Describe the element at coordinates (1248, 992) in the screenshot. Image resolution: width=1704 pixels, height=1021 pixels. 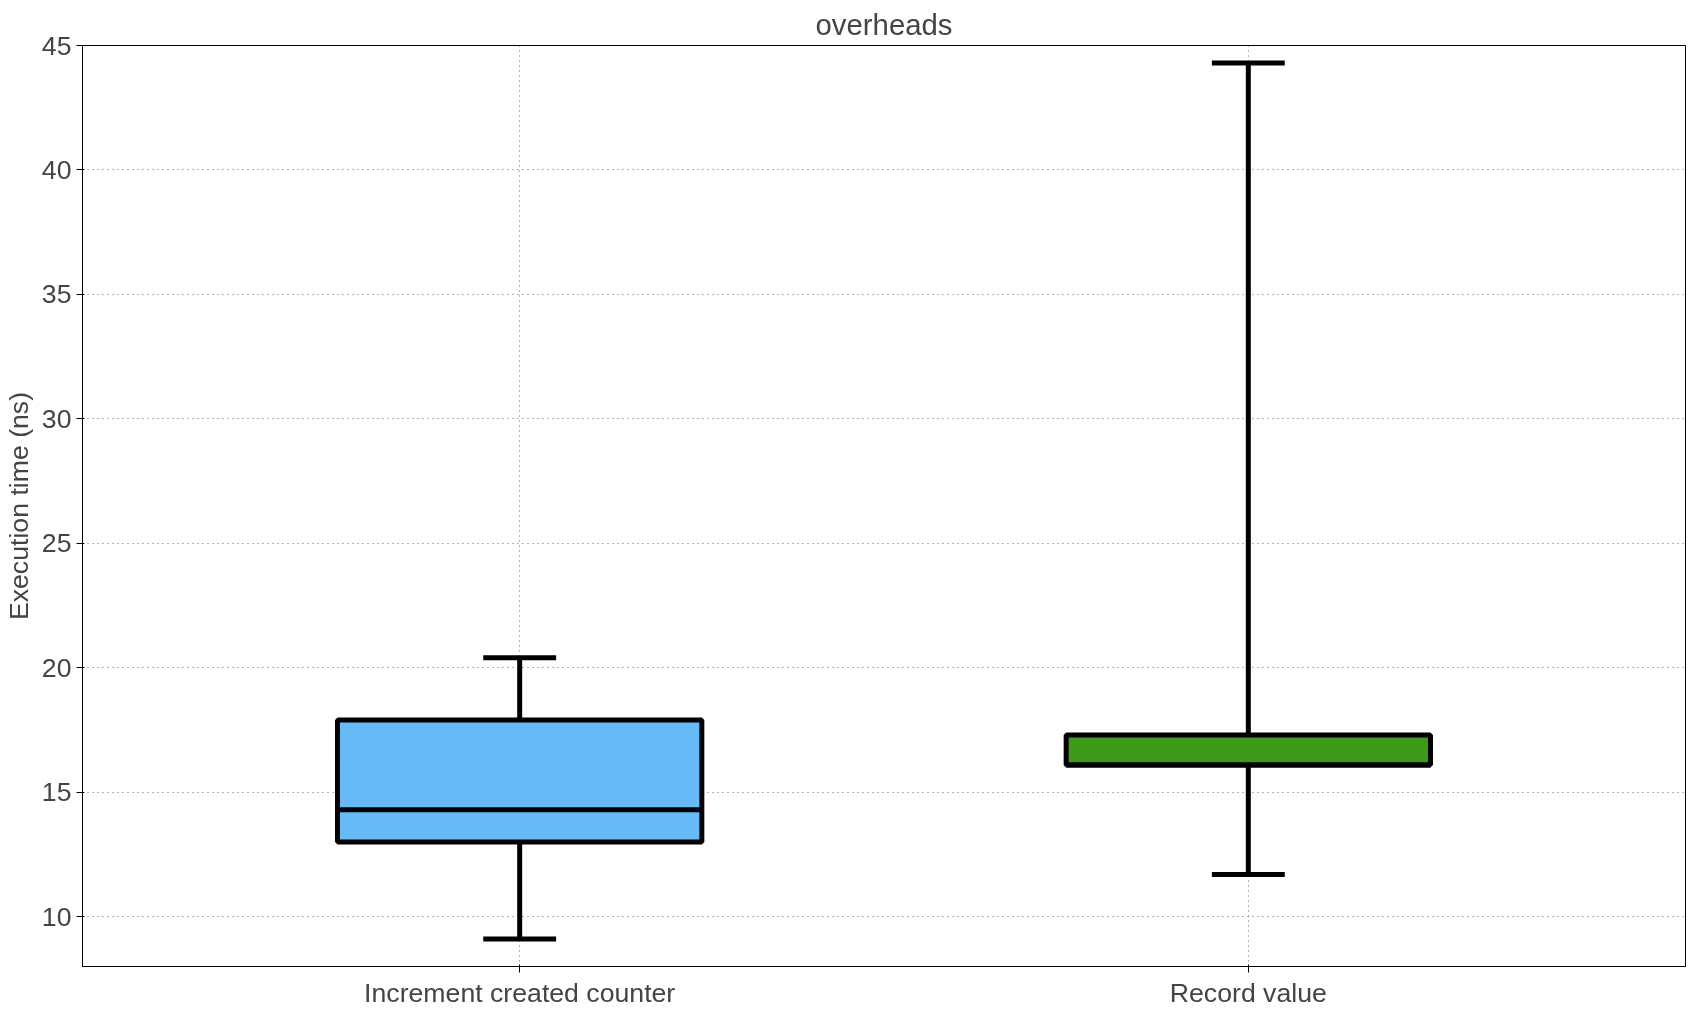
I see `x-tick-label: Record value` at that location.